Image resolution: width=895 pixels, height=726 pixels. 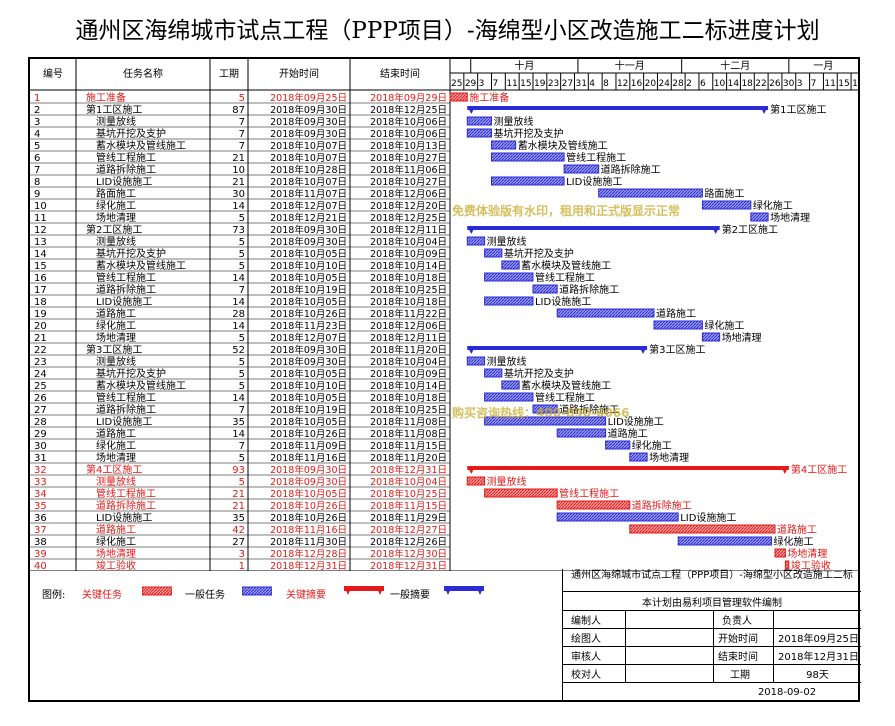 I want to click on day-tick-label: 15, so click(x=525, y=84).